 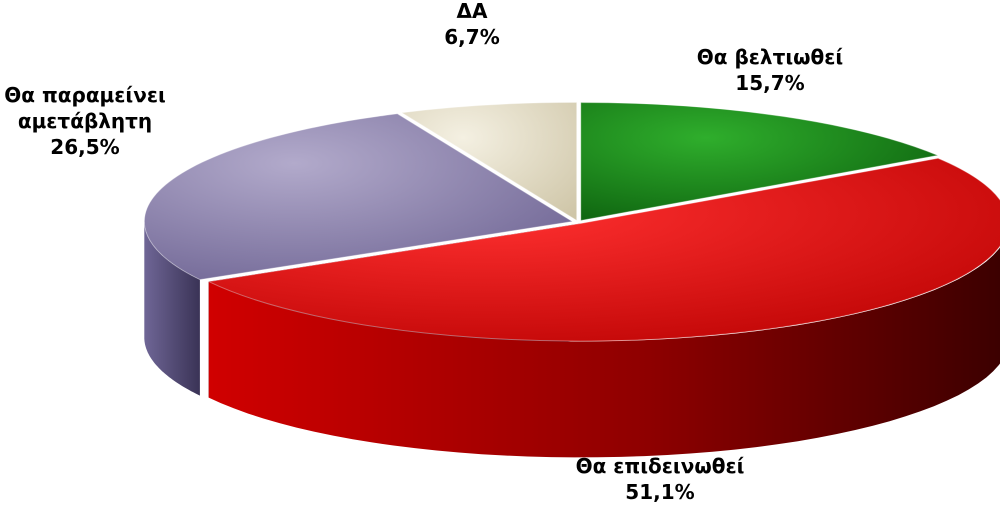 What do you see at coordinates (85, 95) in the screenshot?
I see `slice-category-2: Θα παραμείνει` at bounding box center [85, 95].